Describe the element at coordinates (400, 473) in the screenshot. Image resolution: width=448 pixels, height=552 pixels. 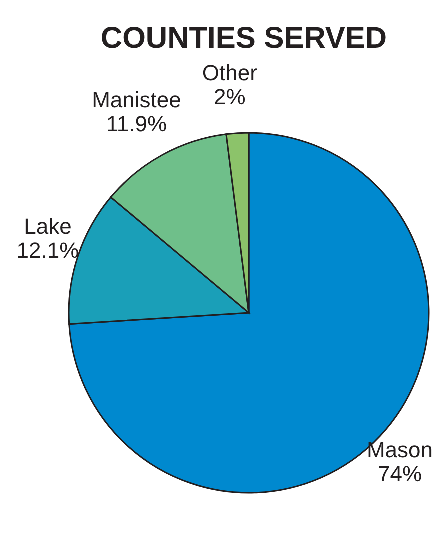
I see `data-label: 74%` at that location.